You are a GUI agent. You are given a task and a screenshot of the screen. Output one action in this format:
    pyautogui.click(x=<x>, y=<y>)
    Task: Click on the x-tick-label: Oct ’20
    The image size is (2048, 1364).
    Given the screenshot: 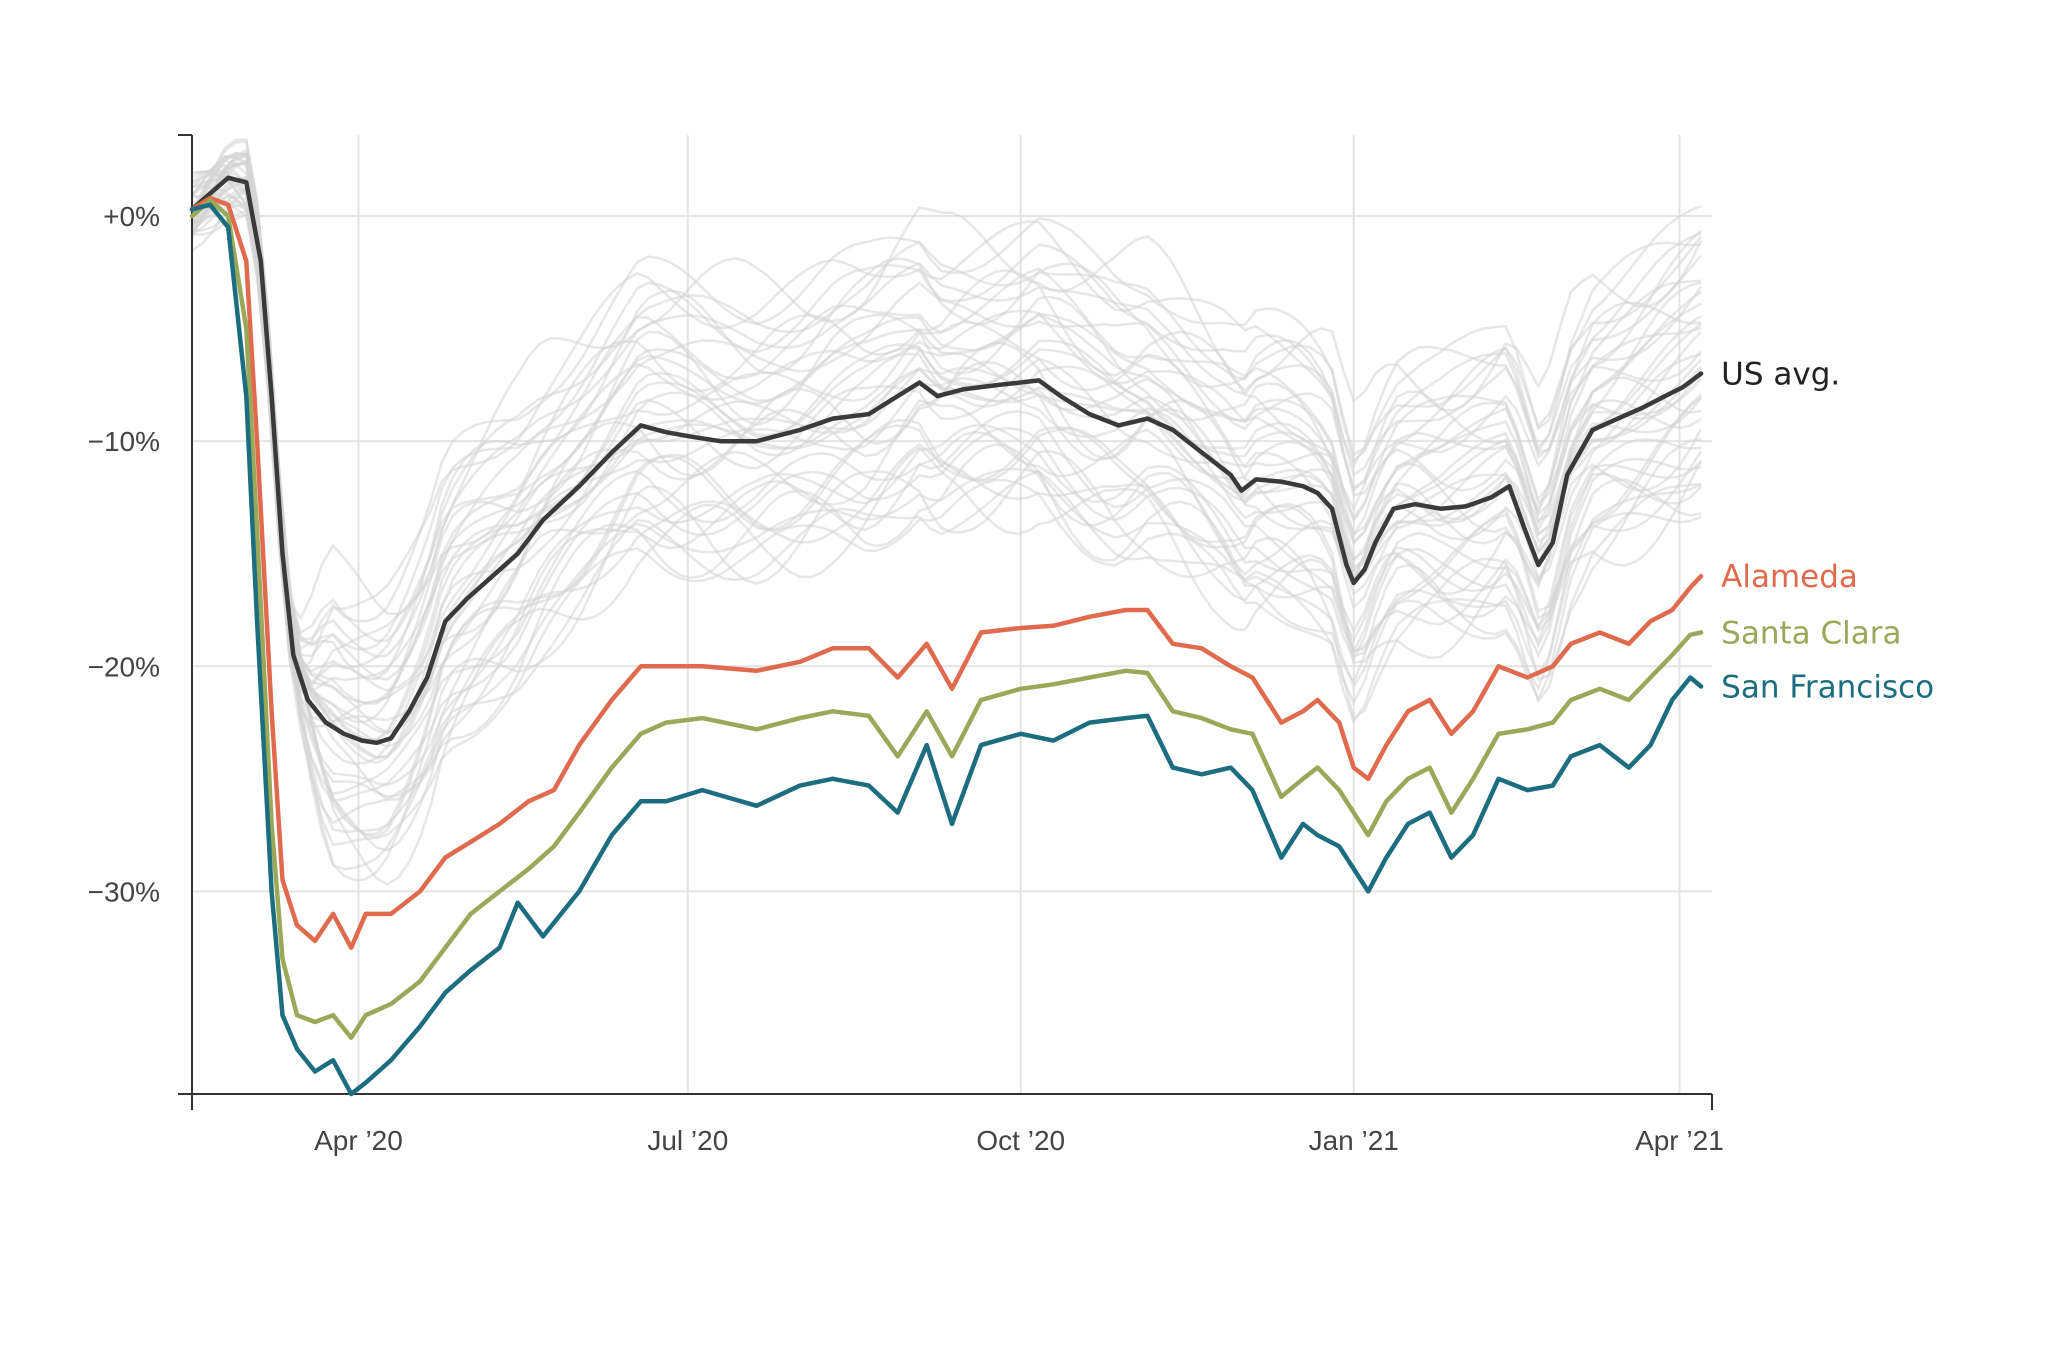 What is the action you would take?
    pyautogui.click(x=1020, y=1140)
    